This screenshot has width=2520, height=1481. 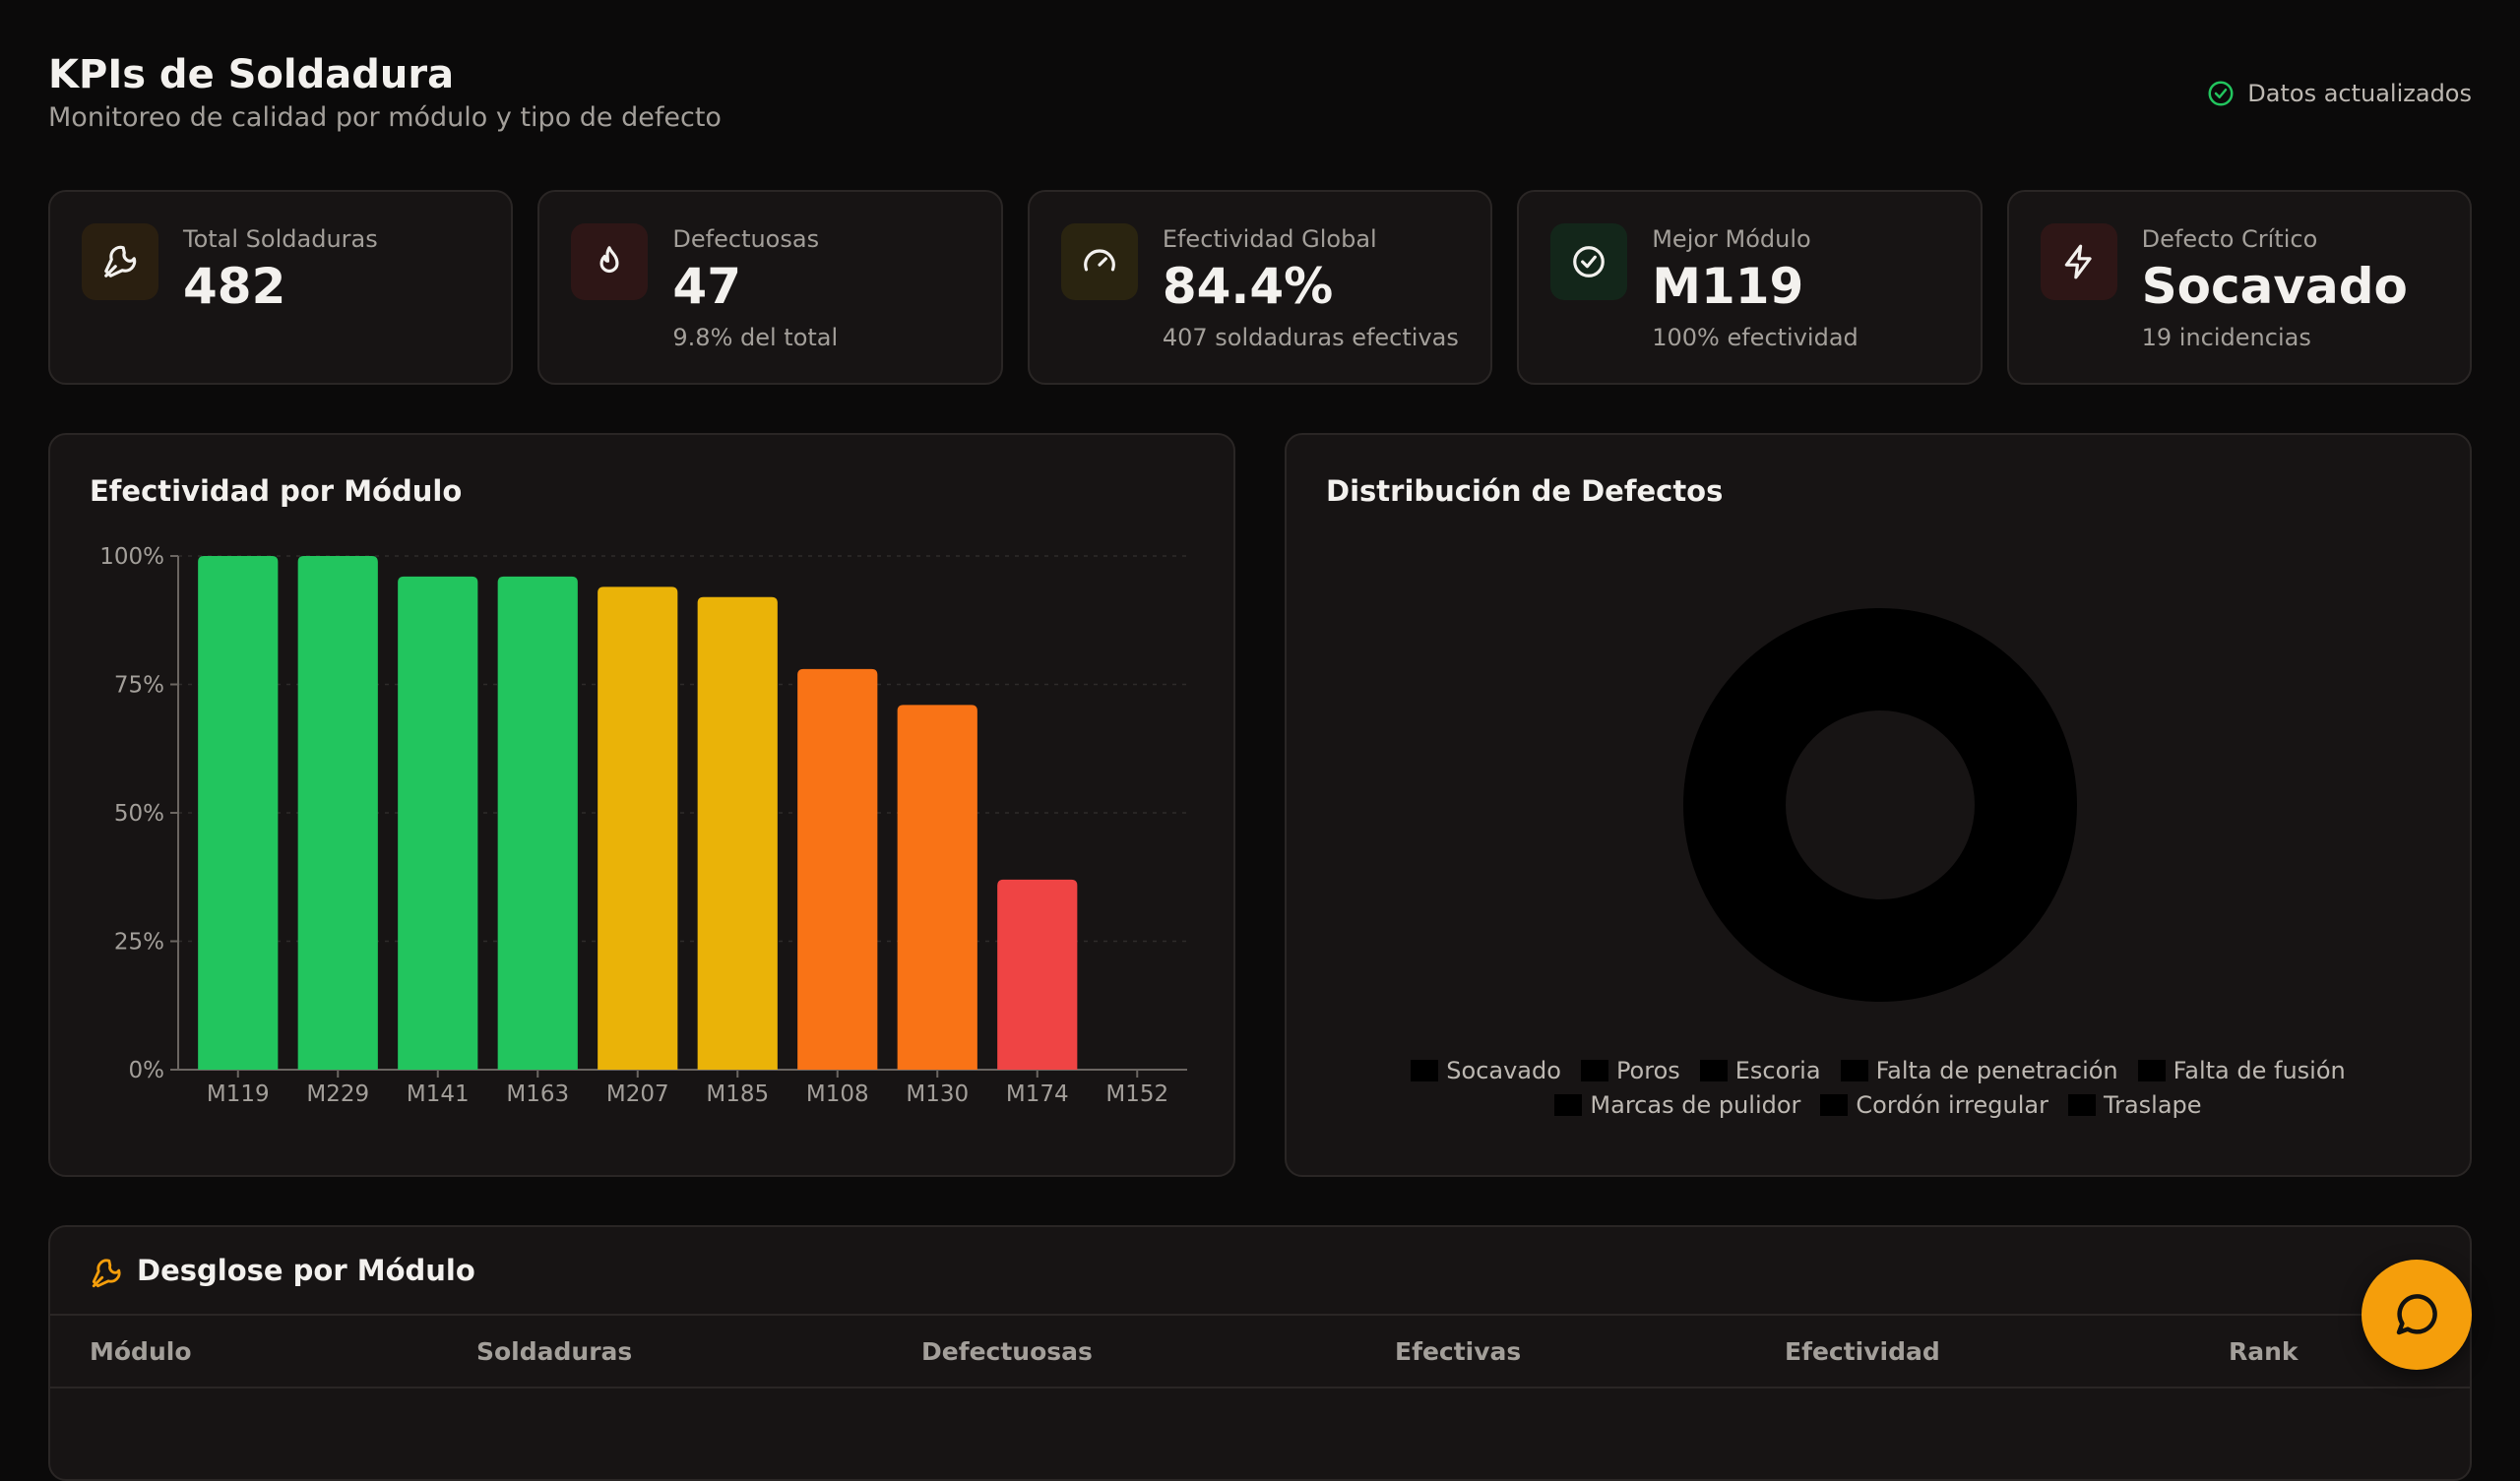 What do you see at coordinates (1777, 1070) in the screenshot?
I see `legend-label: Escoria` at bounding box center [1777, 1070].